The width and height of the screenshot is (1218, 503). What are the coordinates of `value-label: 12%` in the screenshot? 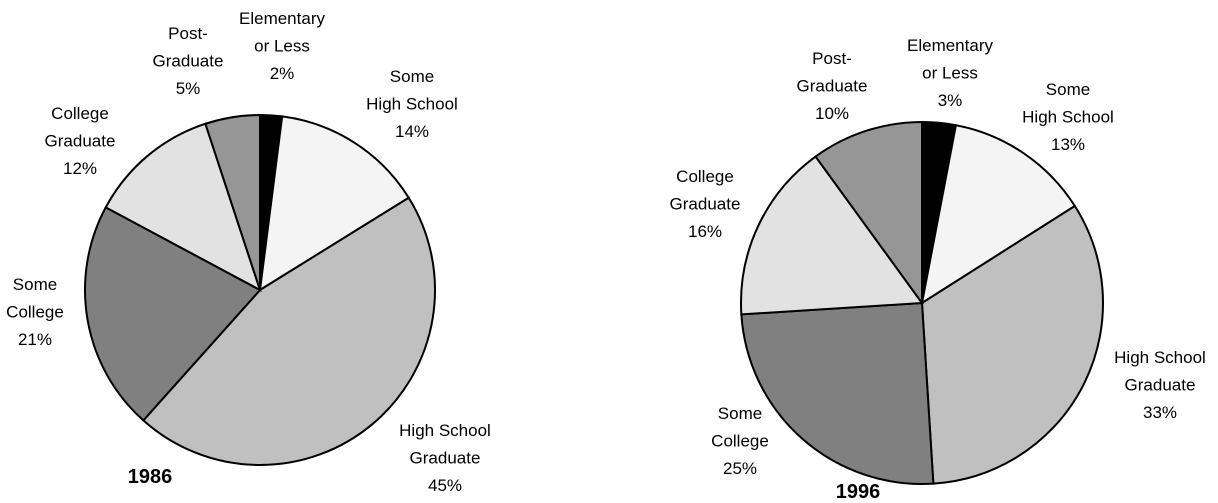 It's located at (80, 168).